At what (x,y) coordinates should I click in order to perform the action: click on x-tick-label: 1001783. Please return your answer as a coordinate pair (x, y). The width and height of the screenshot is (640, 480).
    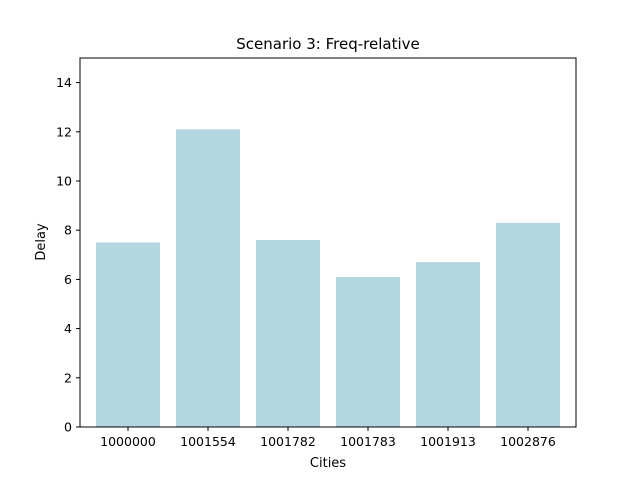
    Looking at the image, I should click on (368, 441).